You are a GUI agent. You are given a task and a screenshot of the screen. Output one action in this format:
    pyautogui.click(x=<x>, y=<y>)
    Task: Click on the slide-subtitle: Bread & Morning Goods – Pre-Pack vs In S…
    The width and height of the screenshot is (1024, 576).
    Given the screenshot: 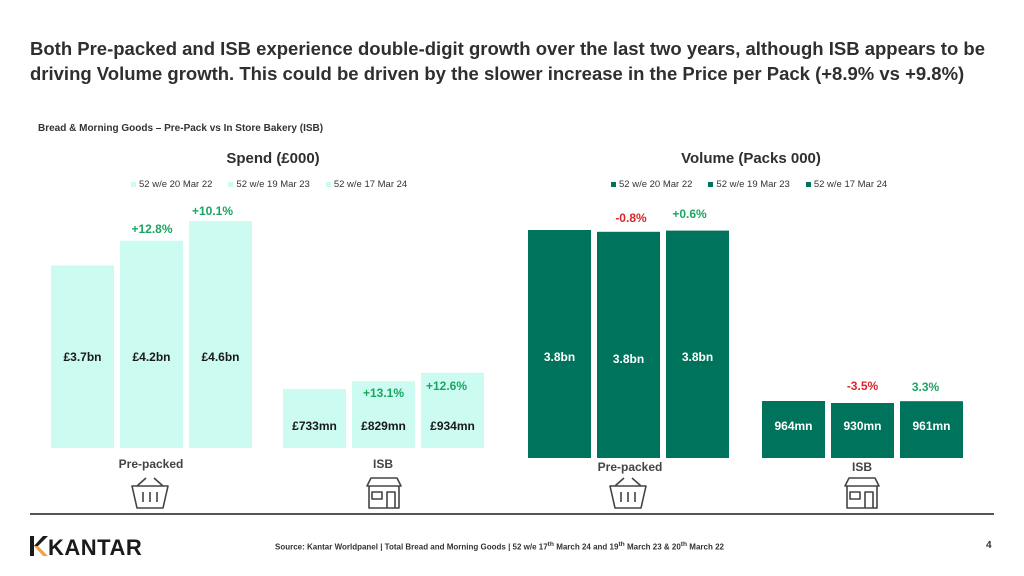 What is the action you would take?
    pyautogui.click(x=181, y=128)
    